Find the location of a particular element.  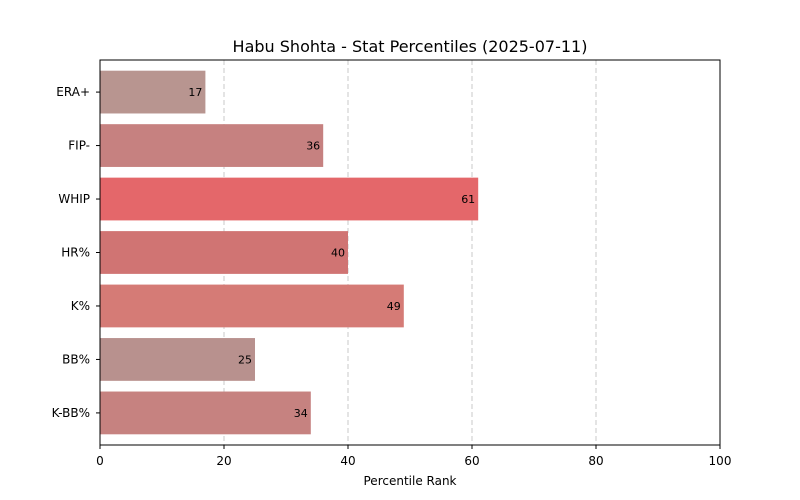

data-label: 25 is located at coordinates (245, 359).